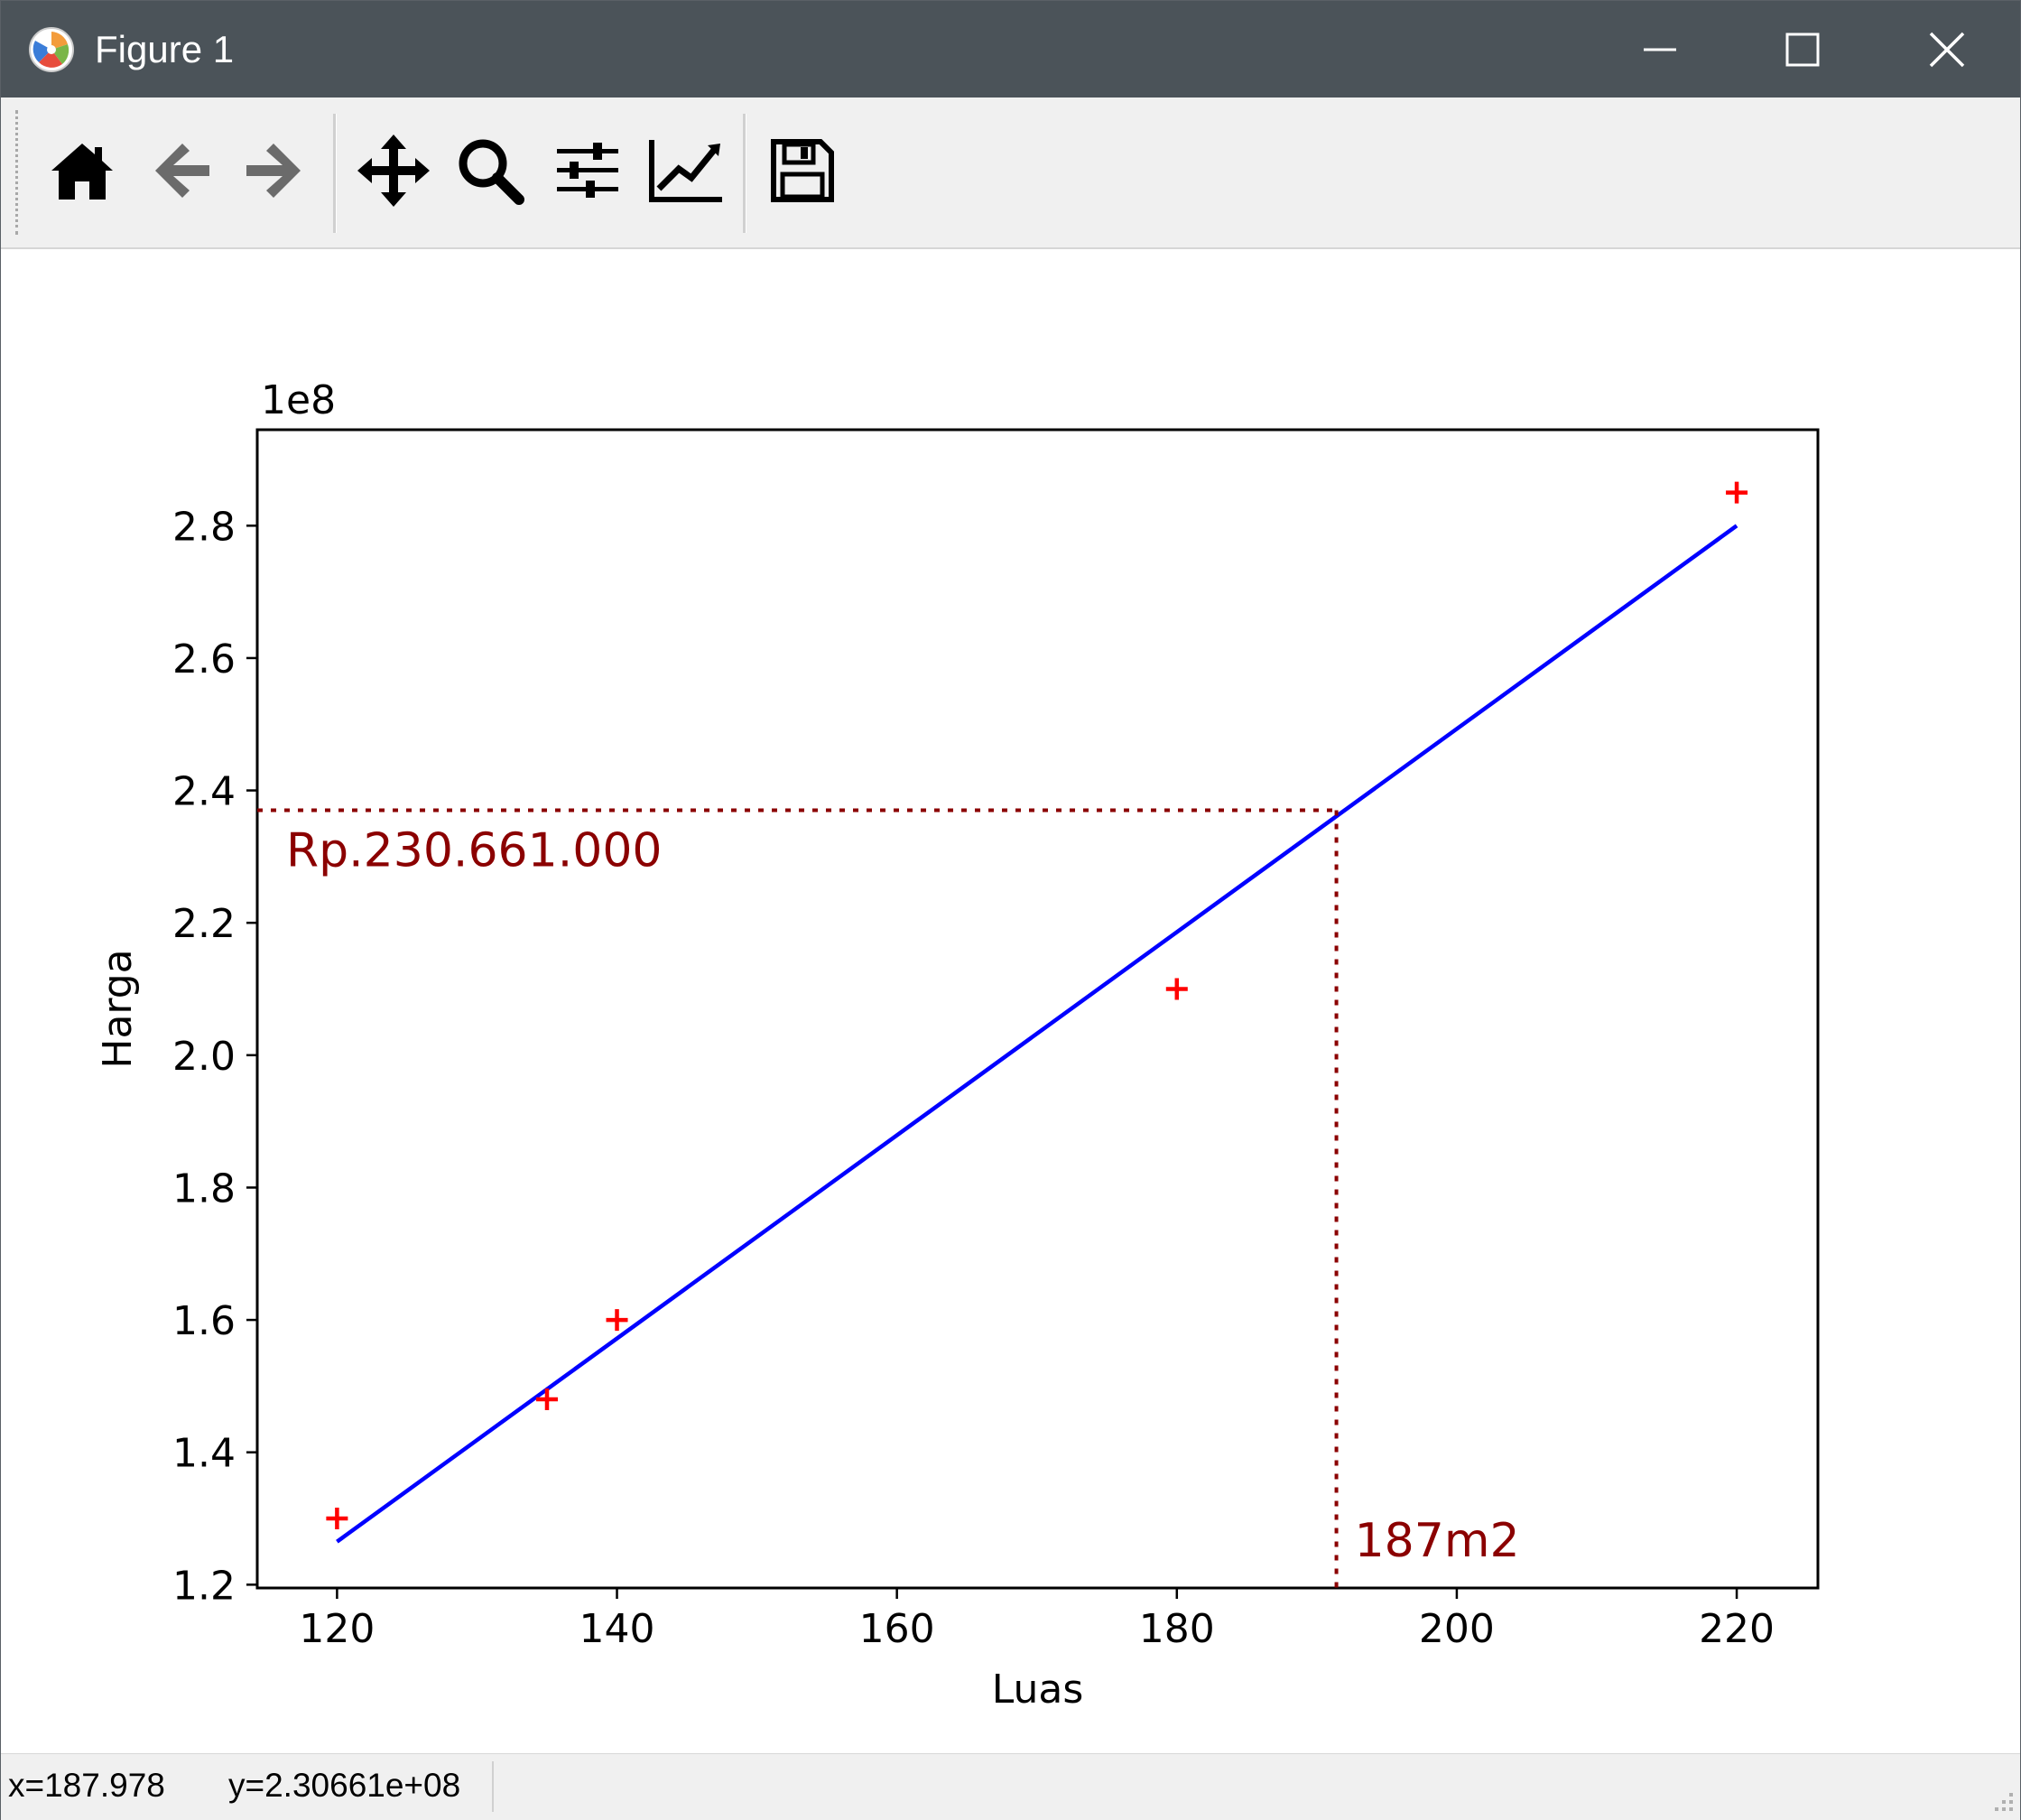 Image resolution: width=2021 pixels, height=1820 pixels. Describe the element at coordinates (474, 851) in the screenshot. I see `price-annotation: Rp.230.661.000` at that location.